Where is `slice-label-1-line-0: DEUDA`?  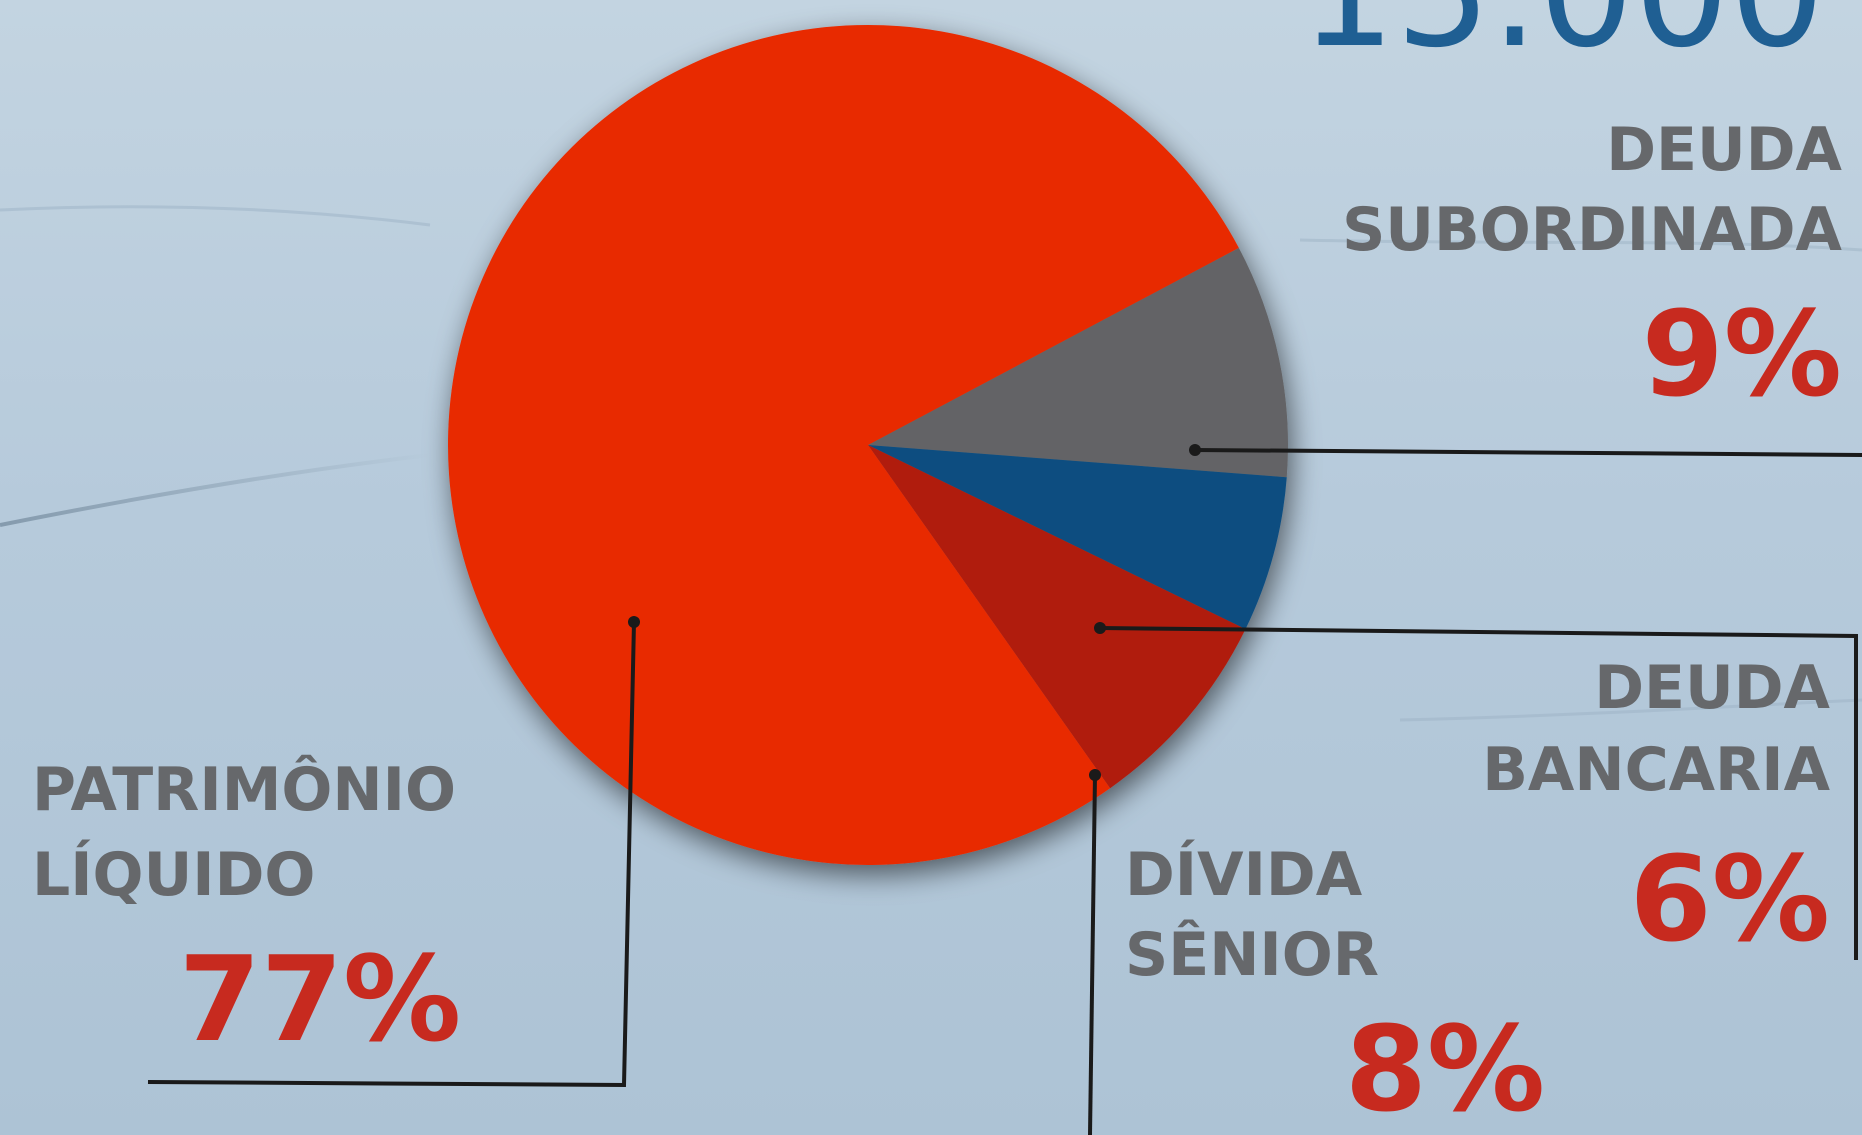 slice-label-1-line-0: DEUDA is located at coordinates (1712, 688).